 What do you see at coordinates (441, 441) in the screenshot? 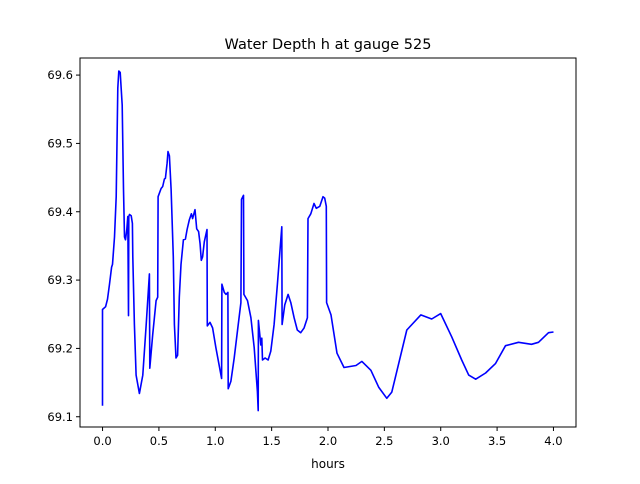
I see `x-tick-label: 3.0` at bounding box center [441, 441].